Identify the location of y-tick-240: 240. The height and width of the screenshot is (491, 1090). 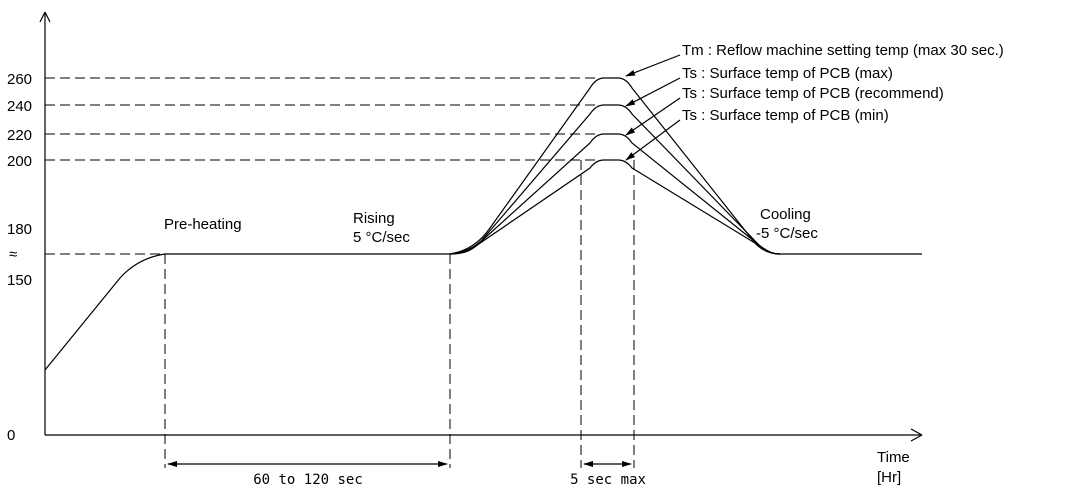
(19, 106).